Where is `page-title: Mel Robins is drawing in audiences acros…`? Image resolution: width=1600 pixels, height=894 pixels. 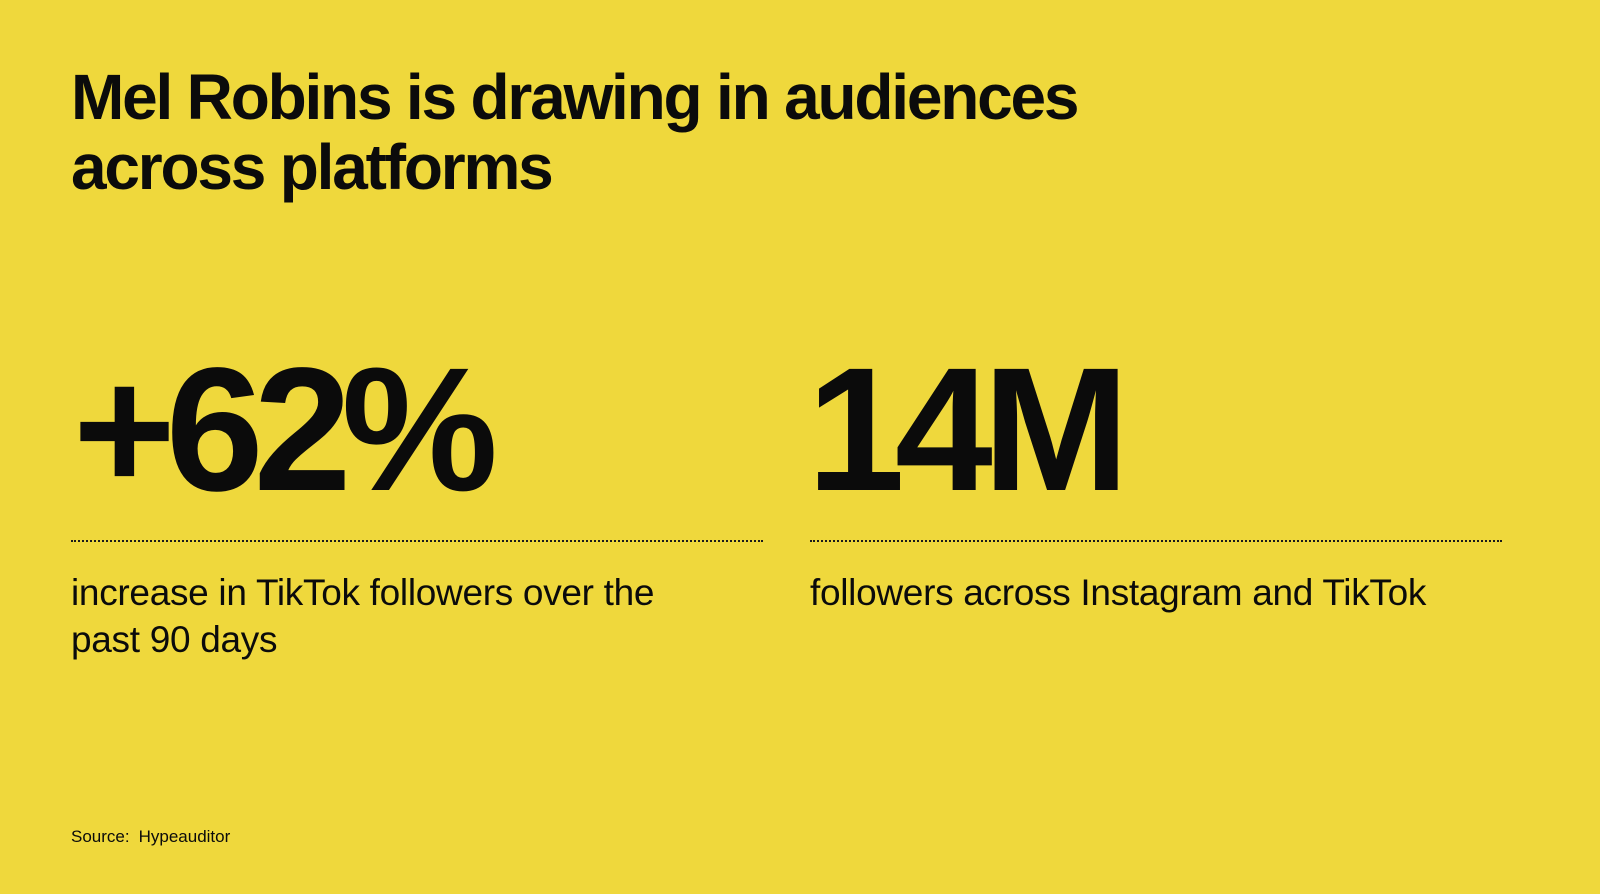 page-title: Mel Robins is drawing in audiences acros… is located at coordinates (575, 132).